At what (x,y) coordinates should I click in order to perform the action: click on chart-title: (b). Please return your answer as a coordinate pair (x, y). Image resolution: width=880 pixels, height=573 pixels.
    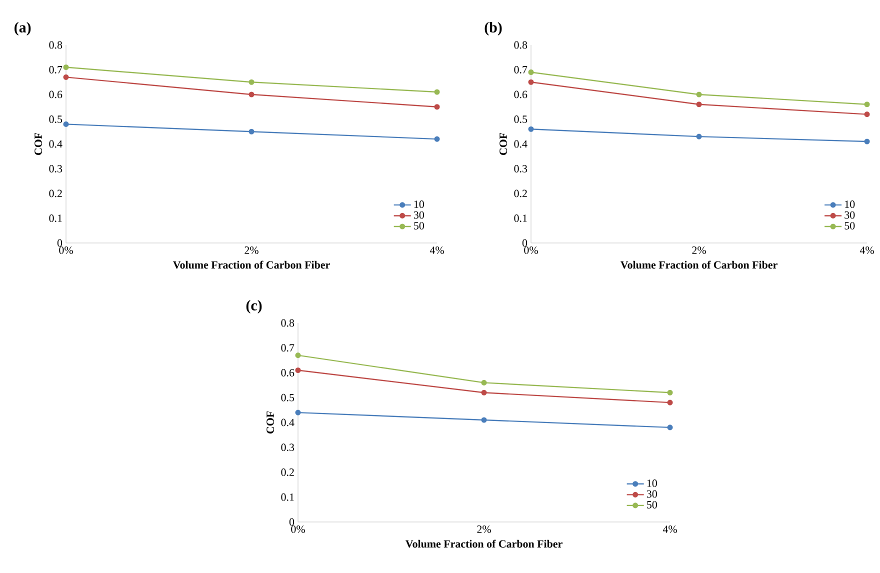
    Looking at the image, I should click on (493, 29).